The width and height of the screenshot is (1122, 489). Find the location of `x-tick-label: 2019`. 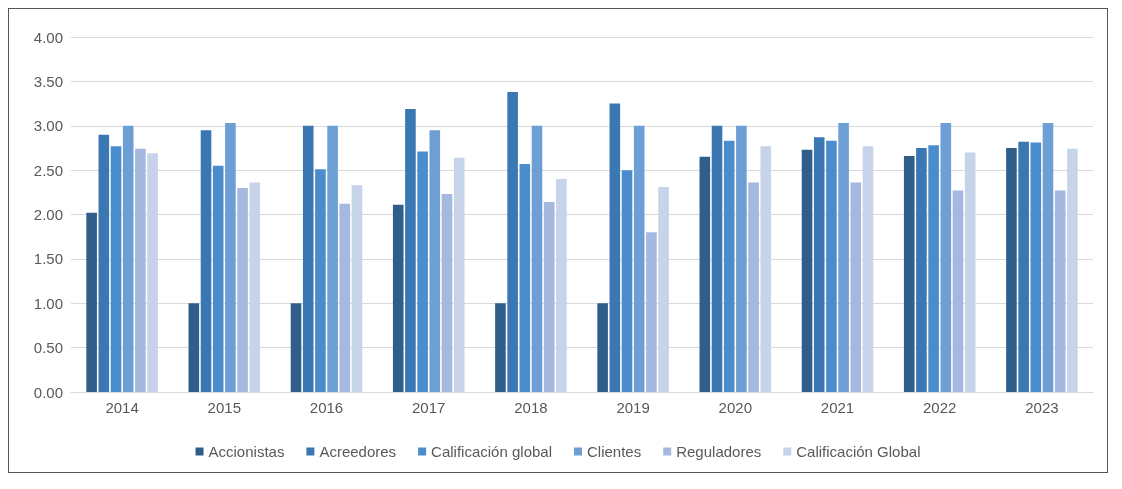

x-tick-label: 2019 is located at coordinates (633, 407).